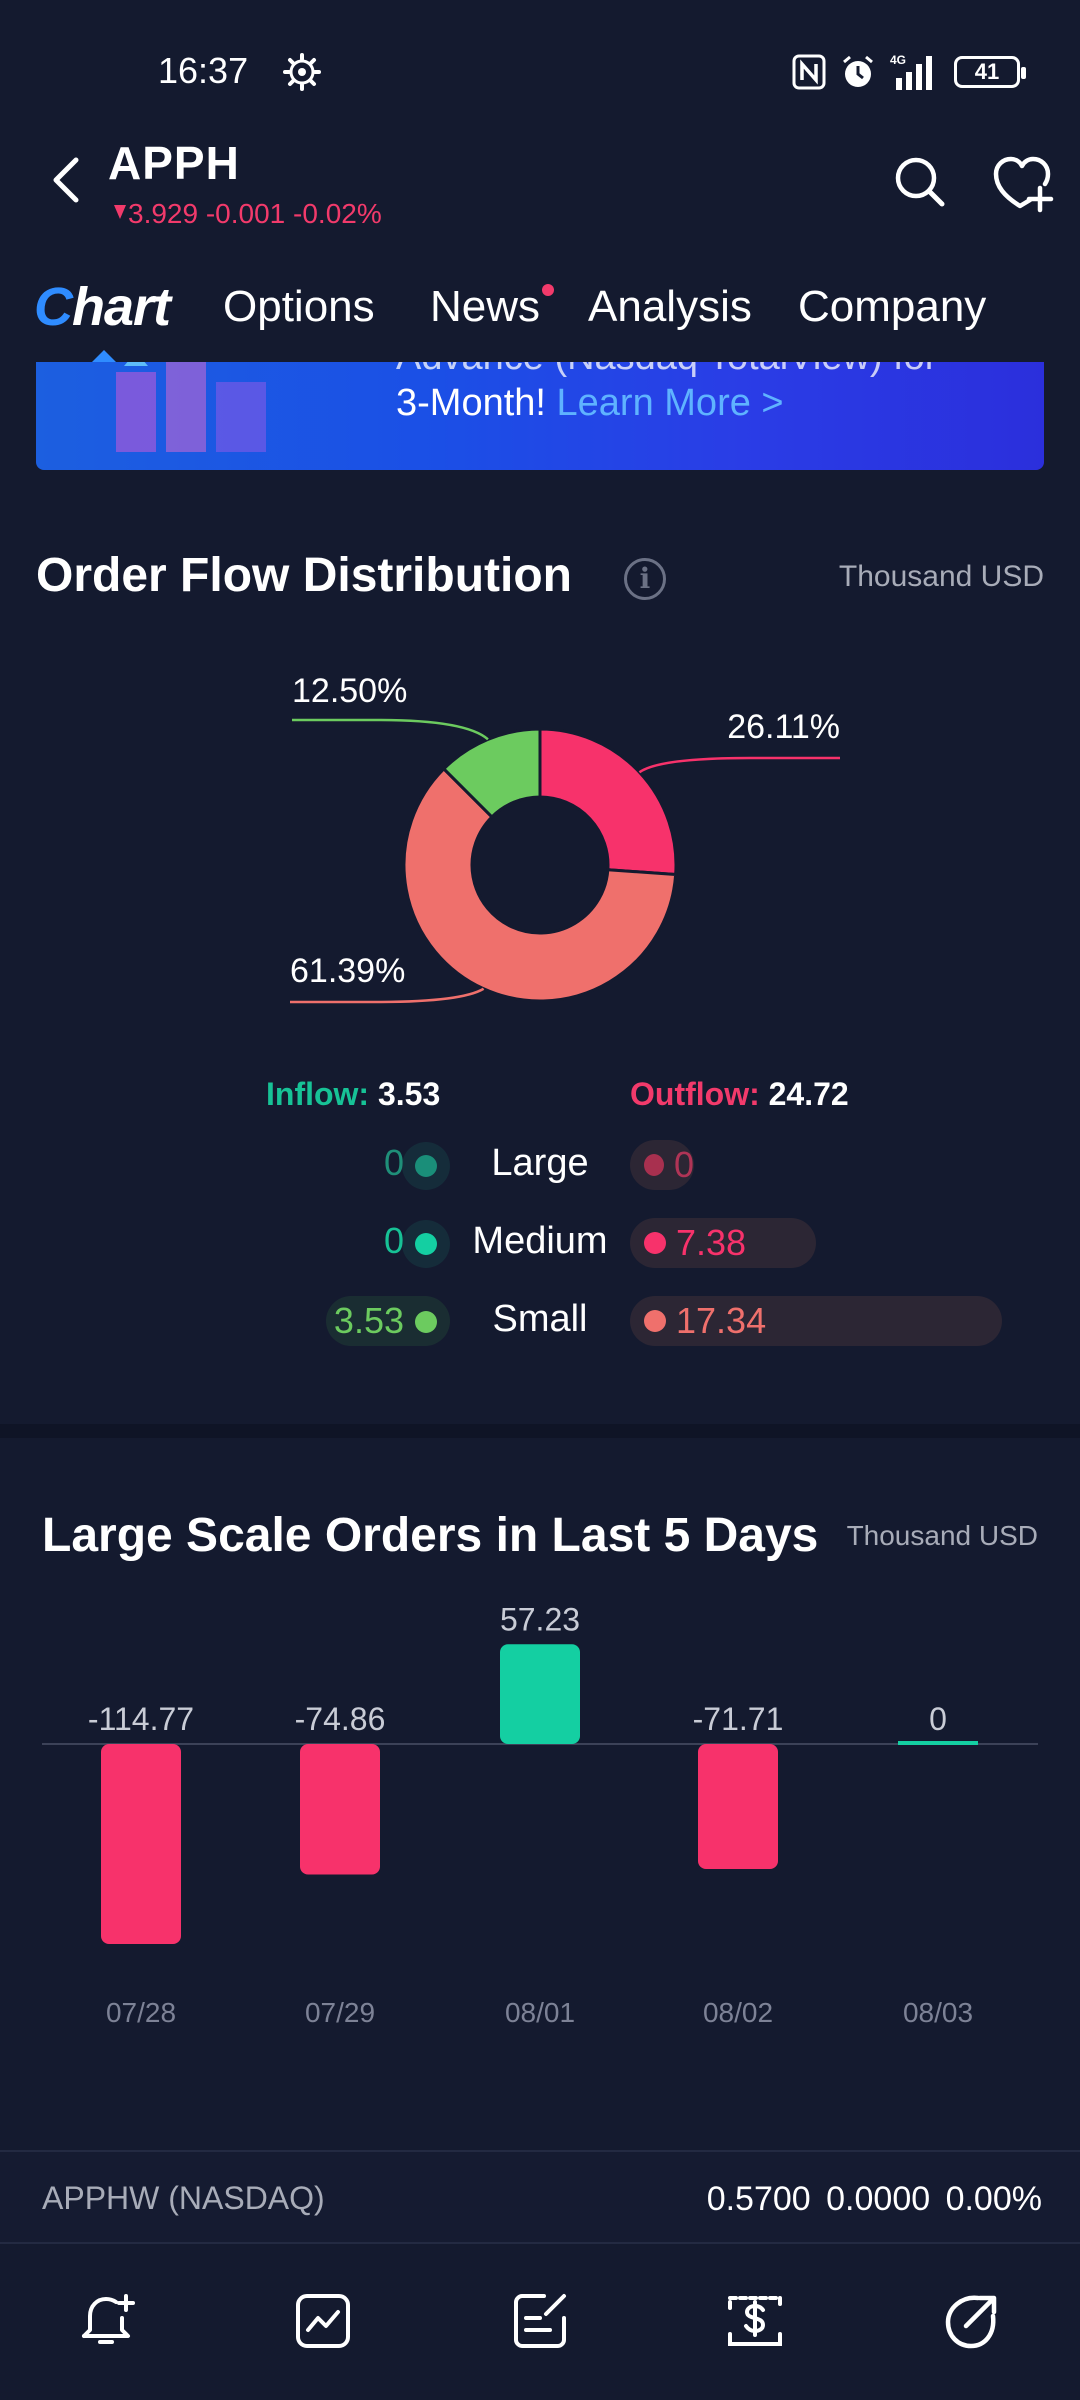  What do you see at coordinates (809, 72) in the screenshot?
I see `nfc-icon` at bounding box center [809, 72].